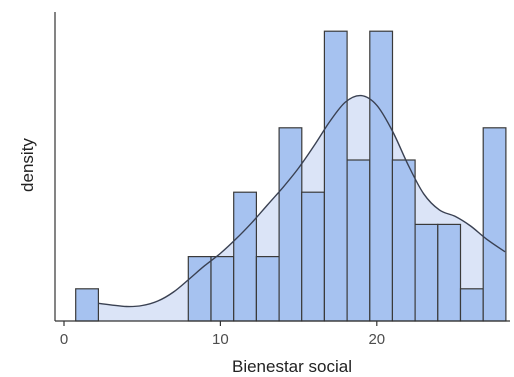  What do you see at coordinates (220, 339) in the screenshot?
I see `x-tick-label: 10` at bounding box center [220, 339].